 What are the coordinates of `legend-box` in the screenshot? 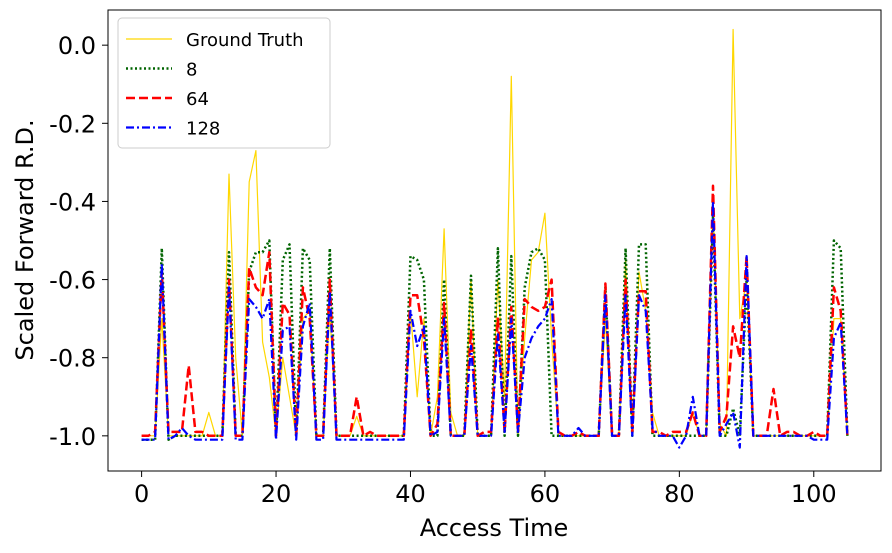 It's located at (224, 83).